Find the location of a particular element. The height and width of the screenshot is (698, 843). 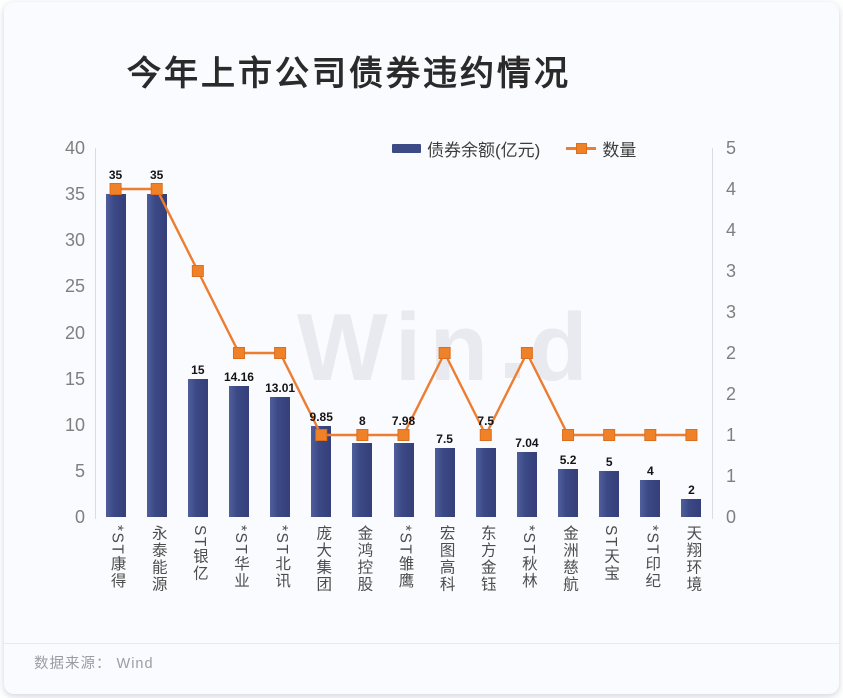

left-axis-tick: 10 is located at coordinates (74, 424).